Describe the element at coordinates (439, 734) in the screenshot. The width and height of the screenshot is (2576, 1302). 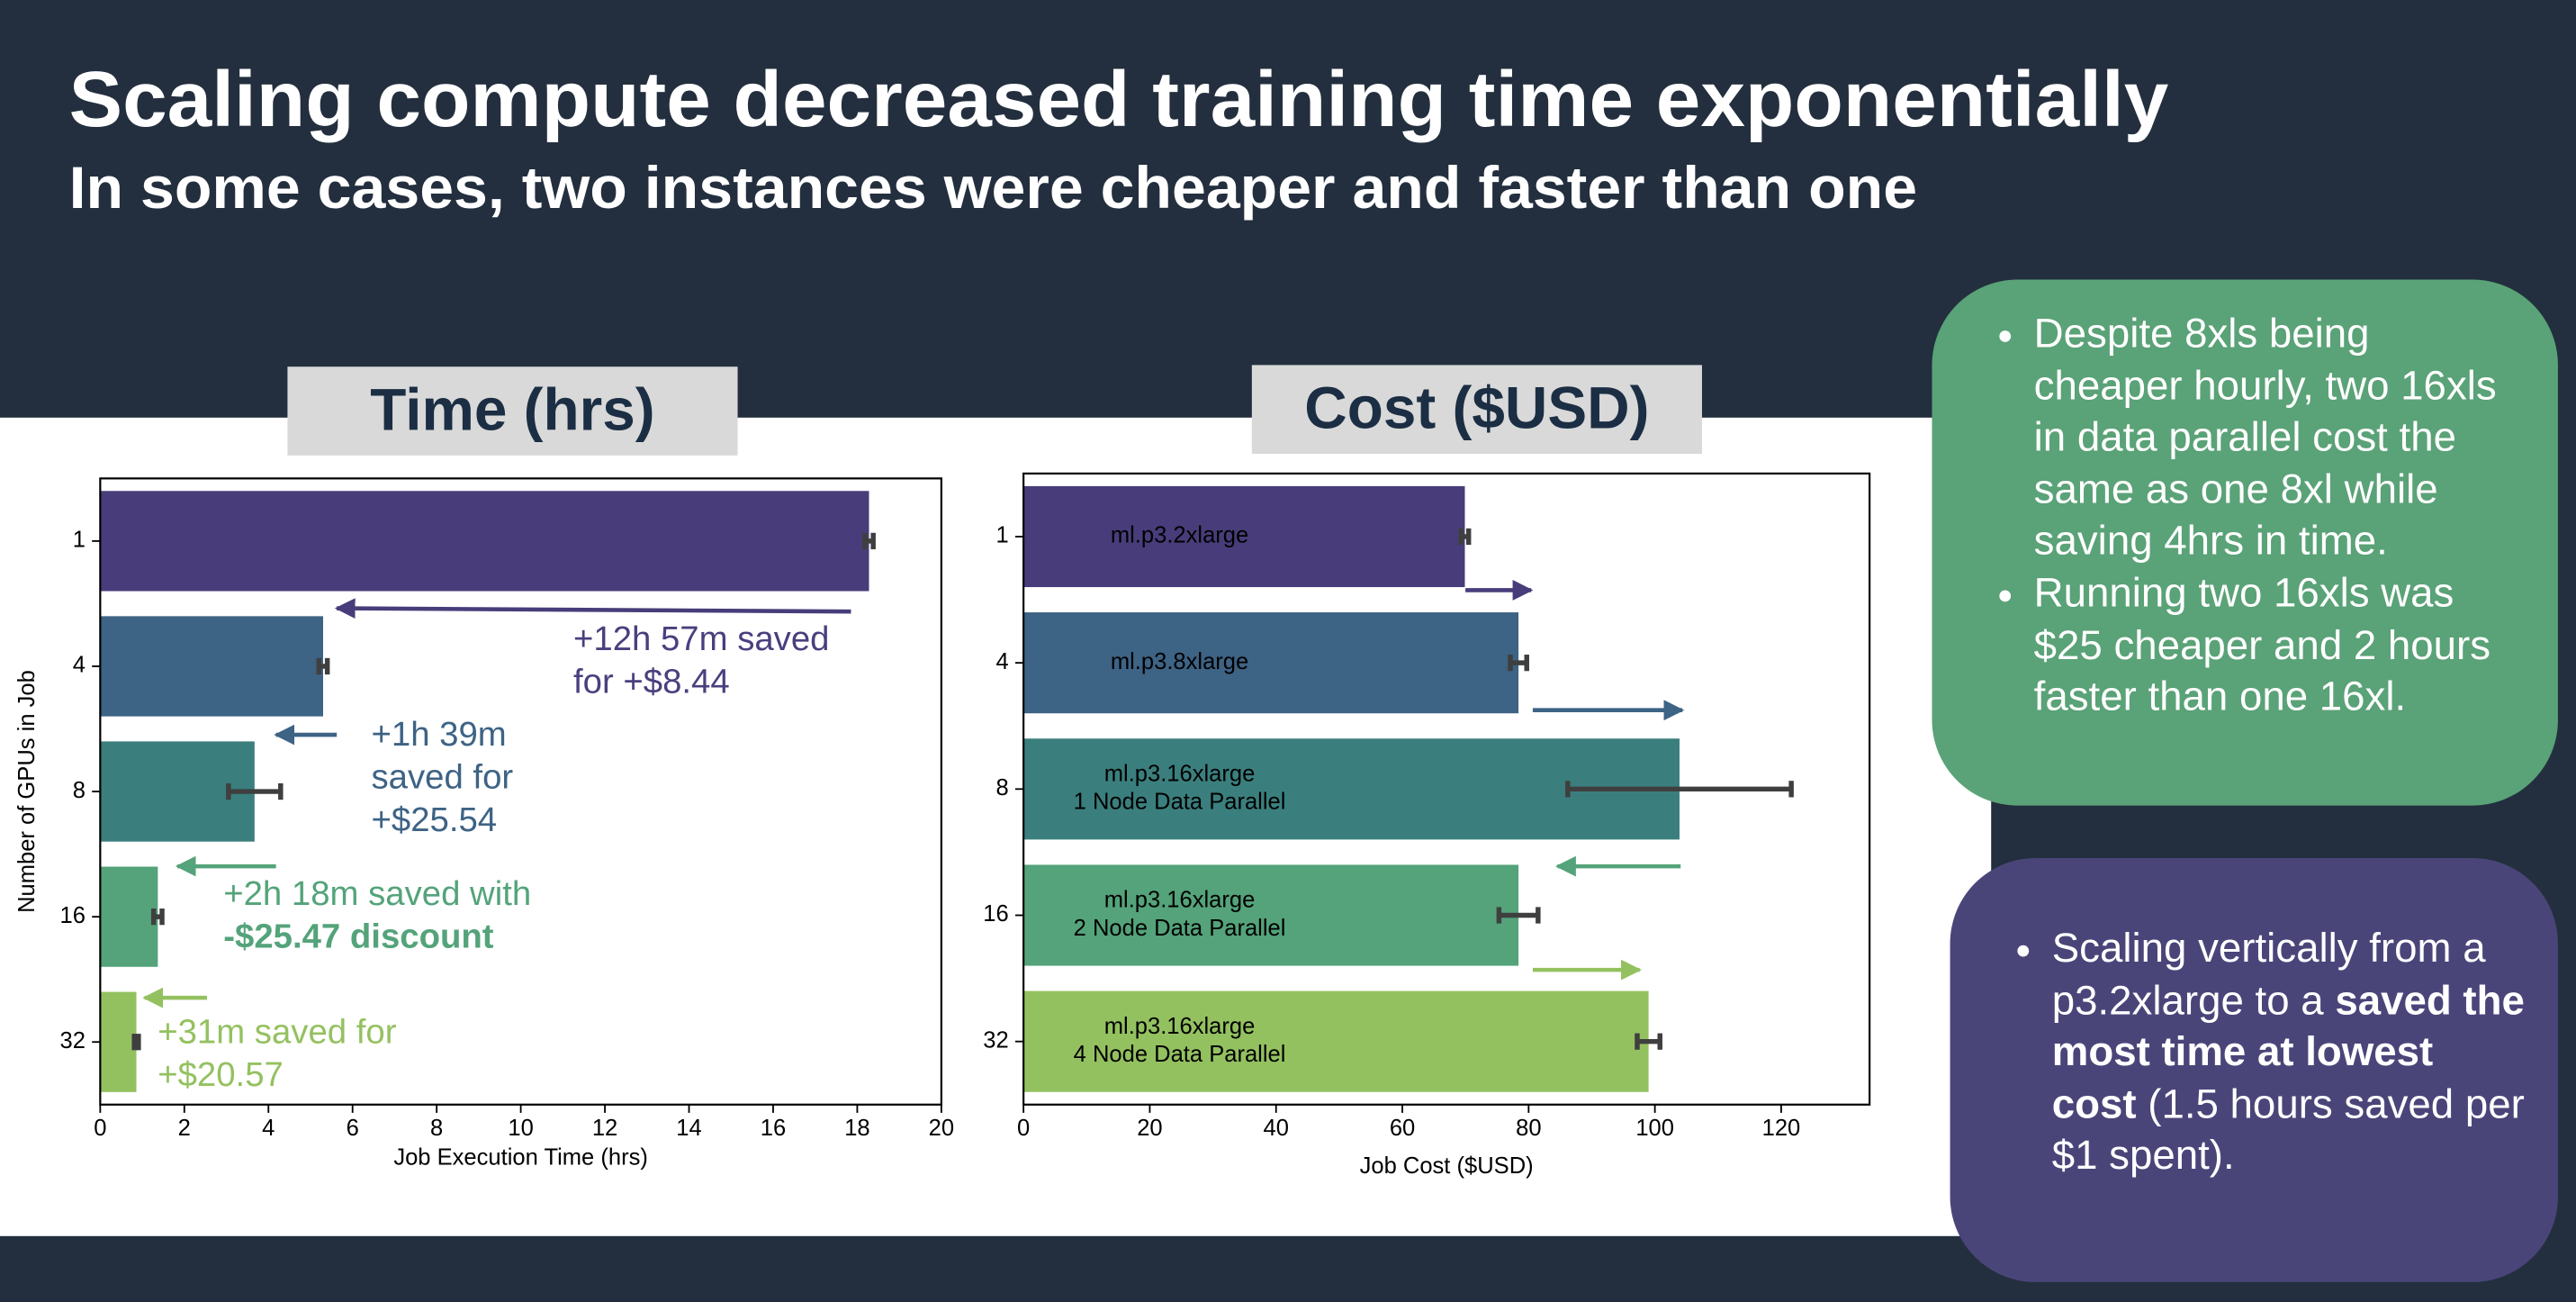
I see `annotation: +1h 39m` at that location.